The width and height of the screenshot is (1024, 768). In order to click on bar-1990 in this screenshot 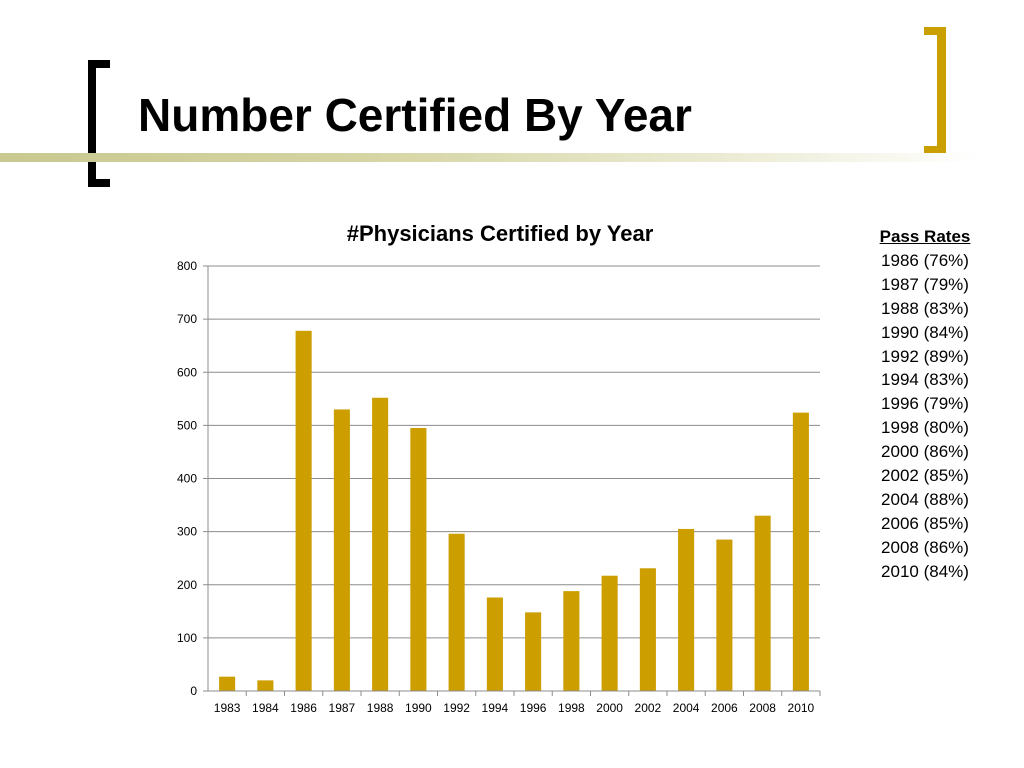, I will do `click(418, 559)`.